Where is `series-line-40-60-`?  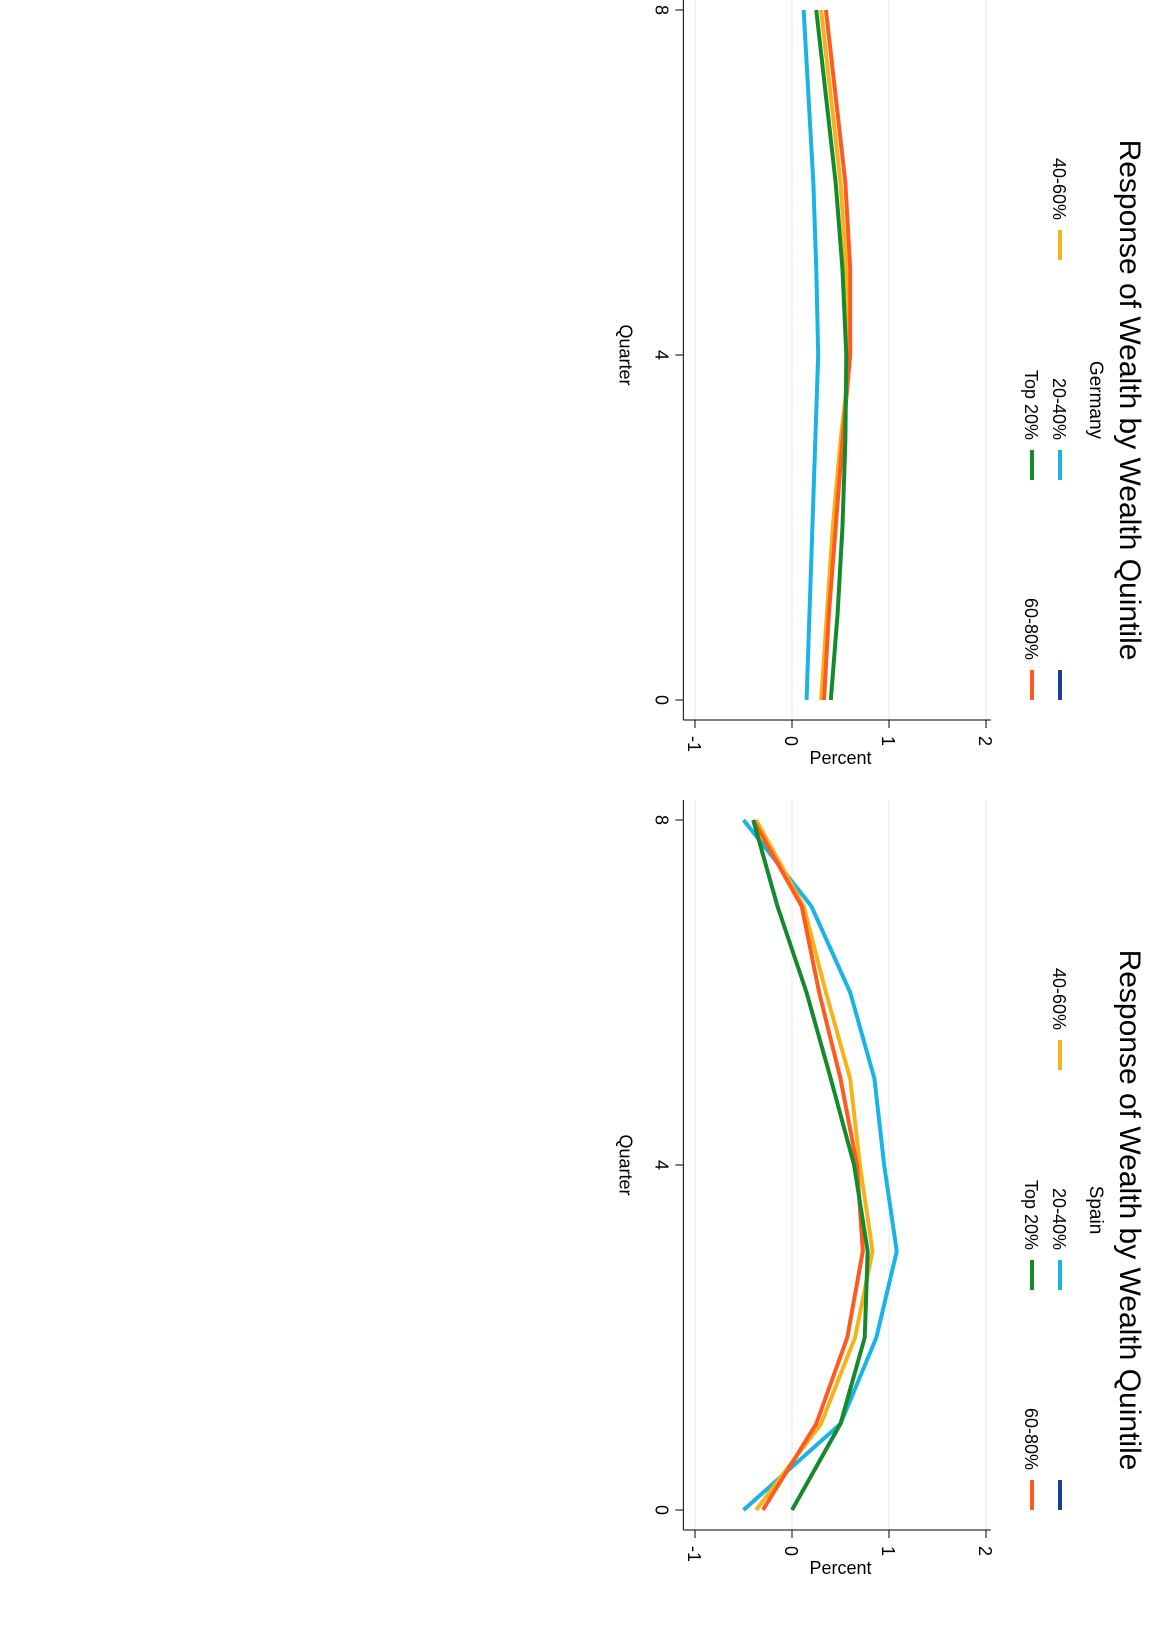
series-line-40-60- is located at coordinates (814, 1165).